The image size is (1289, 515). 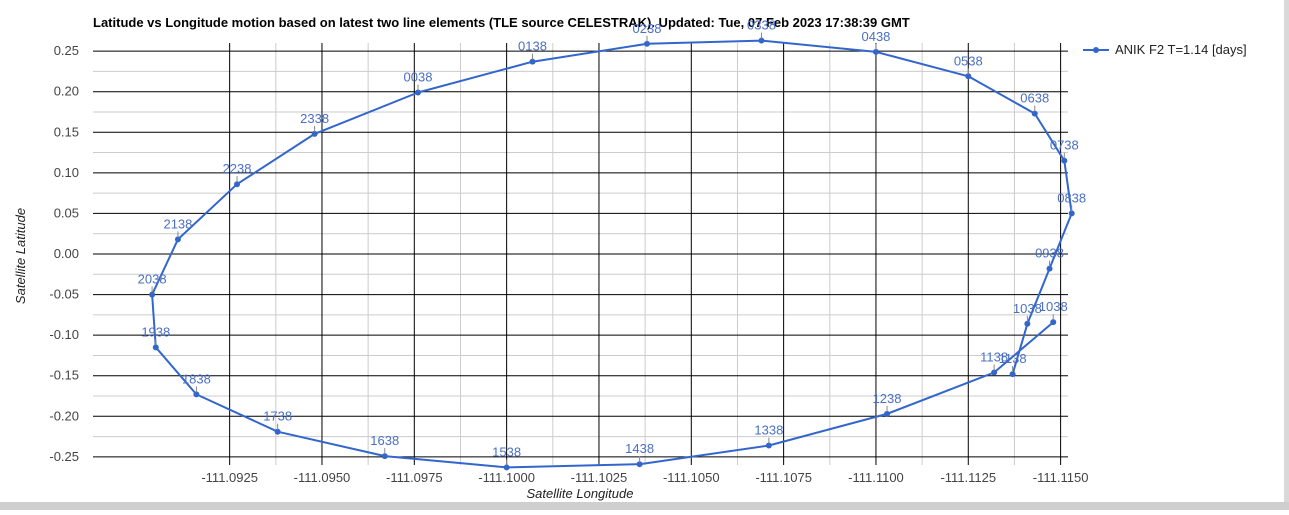 I want to click on y-tick-label: -0.15, so click(x=64, y=375).